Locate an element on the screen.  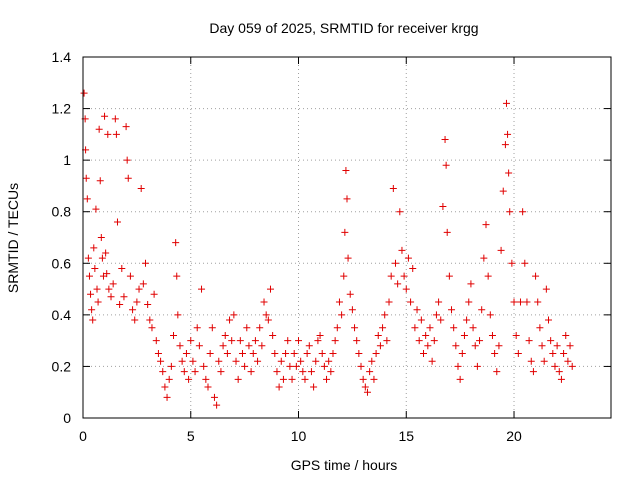
x-tick-label: 5 is located at coordinates (191, 436).